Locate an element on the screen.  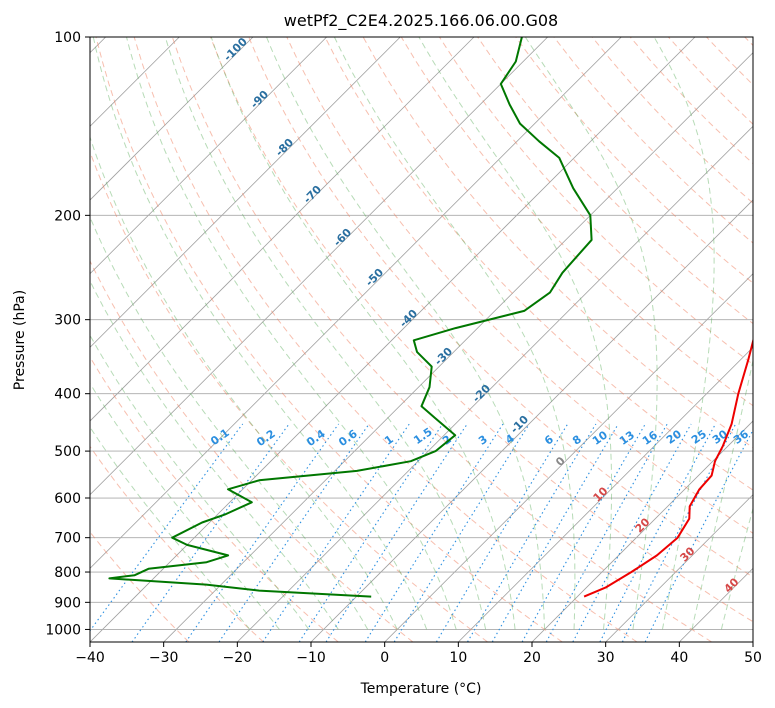
y-tick-label: 1000 is located at coordinates (63, 630).